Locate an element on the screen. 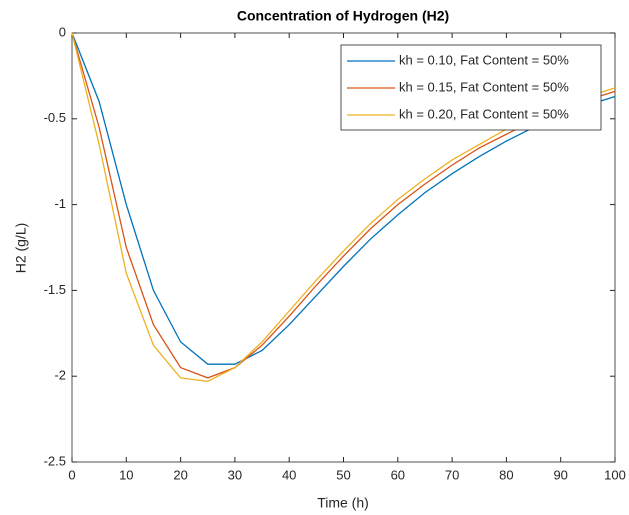 The image size is (629, 515). x-tick-label: 30 is located at coordinates (235, 474).